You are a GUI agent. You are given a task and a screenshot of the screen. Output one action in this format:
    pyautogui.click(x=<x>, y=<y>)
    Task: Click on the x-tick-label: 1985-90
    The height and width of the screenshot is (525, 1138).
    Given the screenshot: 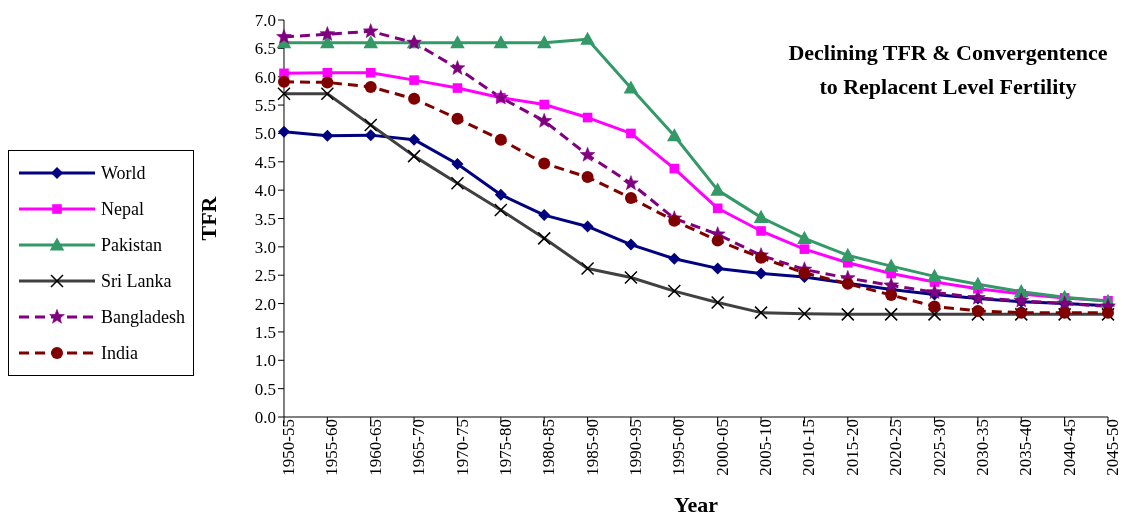 What is the action you would take?
    pyautogui.click(x=592, y=447)
    